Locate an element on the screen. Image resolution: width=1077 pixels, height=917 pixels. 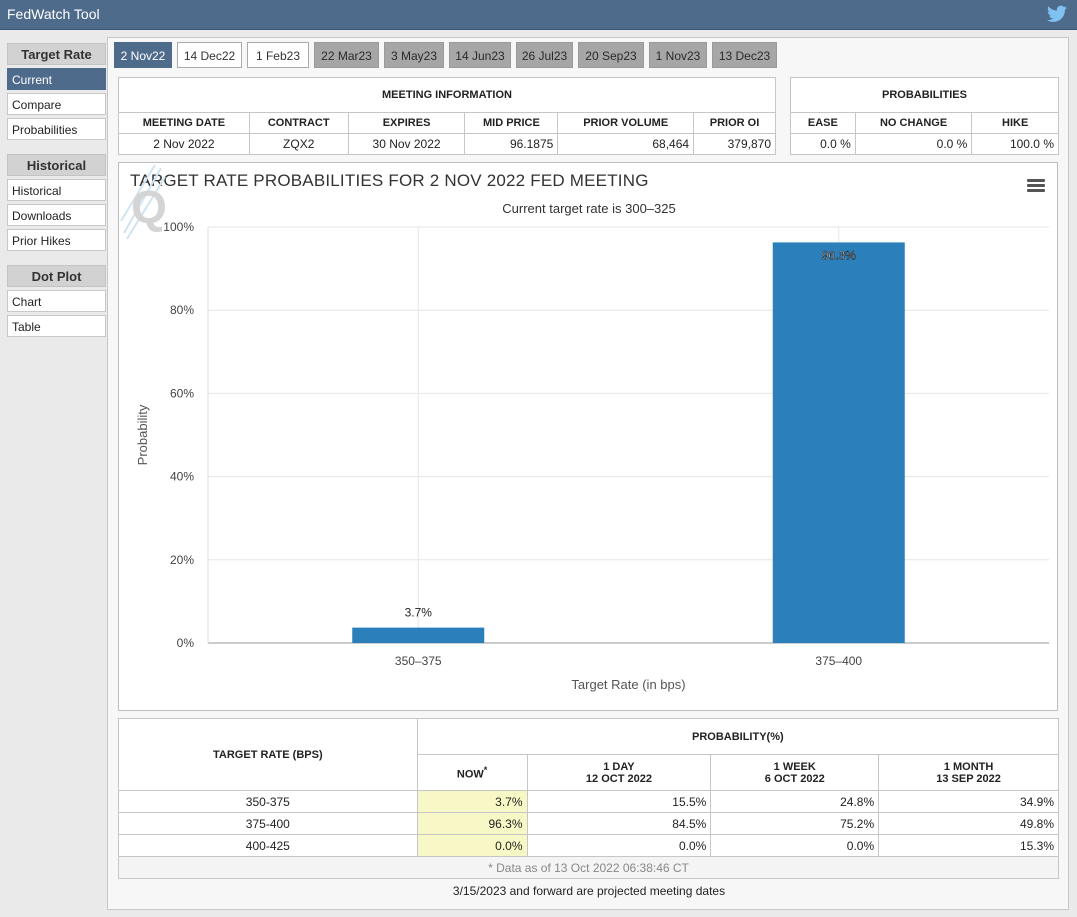
table-row: 0.0 % 0.0 % 100.0 % is located at coordinates (924, 144).